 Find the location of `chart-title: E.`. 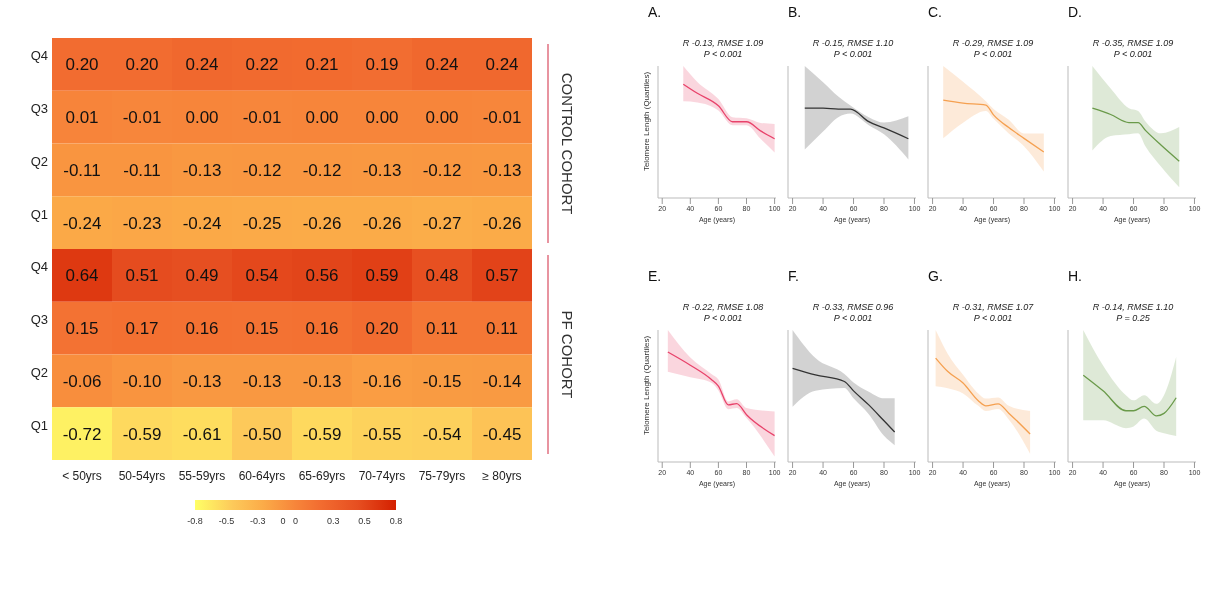

chart-title: E. is located at coordinates (655, 276).